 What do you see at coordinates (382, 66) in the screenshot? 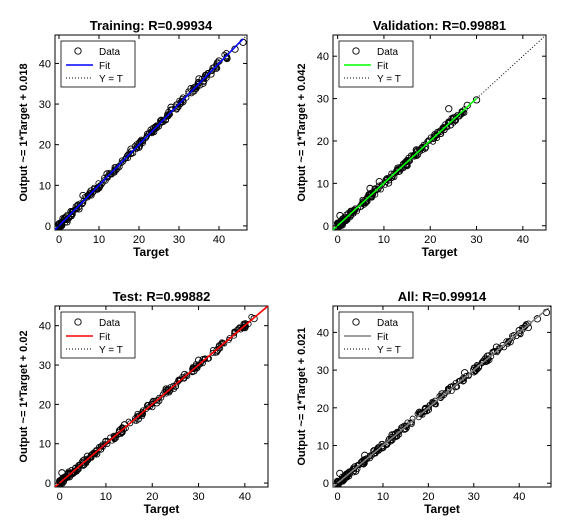
I see `legend-label-fit: Fit` at bounding box center [382, 66].